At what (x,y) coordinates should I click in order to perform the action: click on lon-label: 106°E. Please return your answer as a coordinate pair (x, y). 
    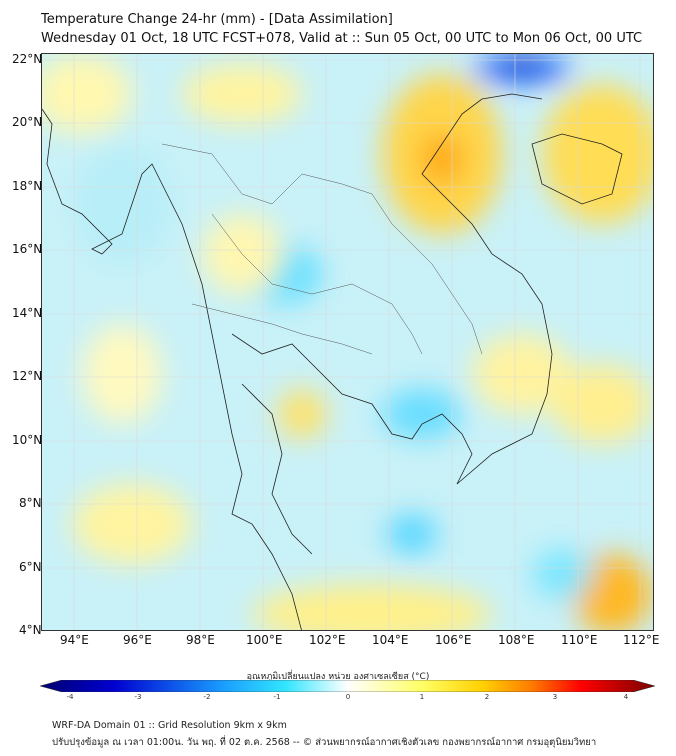
    Looking at the image, I should click on (453, 640).